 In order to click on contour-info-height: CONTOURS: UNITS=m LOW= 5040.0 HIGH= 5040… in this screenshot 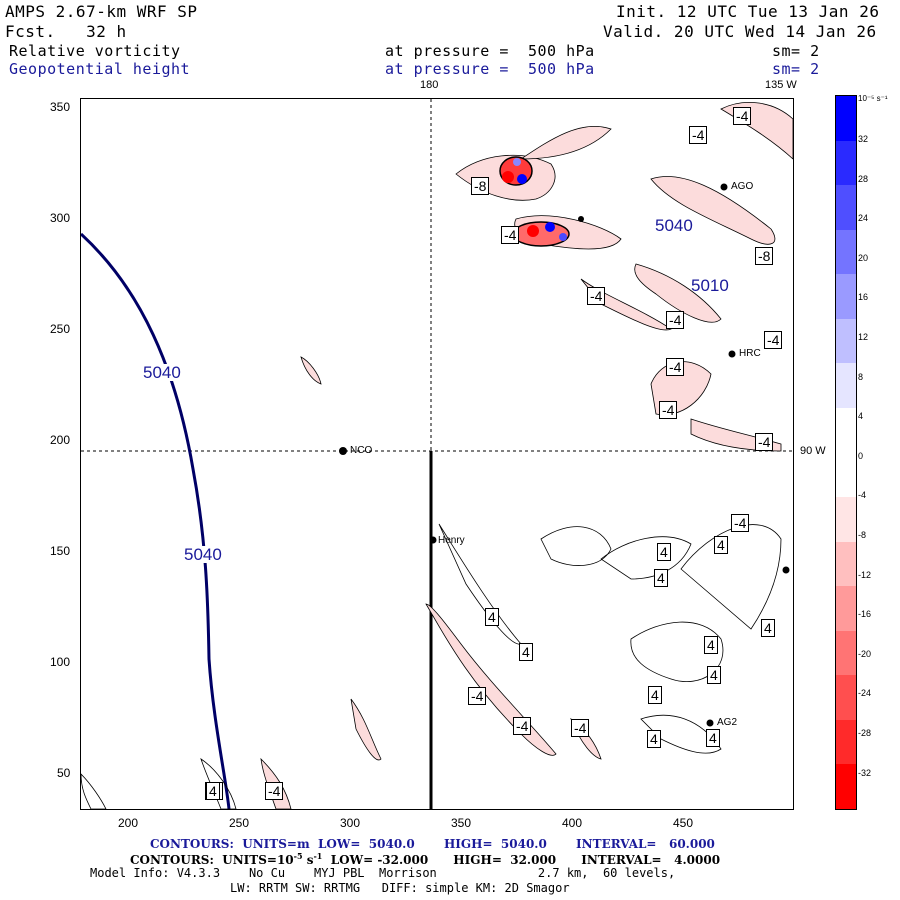, I will do `click(432, 844)`.